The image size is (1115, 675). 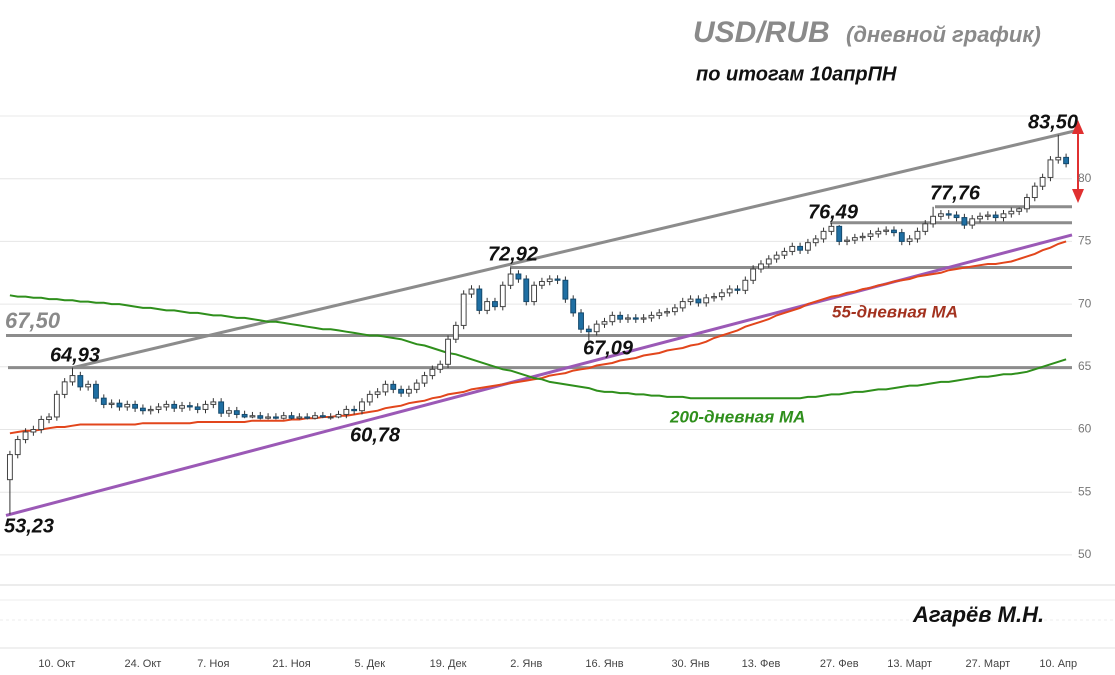 I want to click on level-label: 53,23, so click(x=29, y=526).